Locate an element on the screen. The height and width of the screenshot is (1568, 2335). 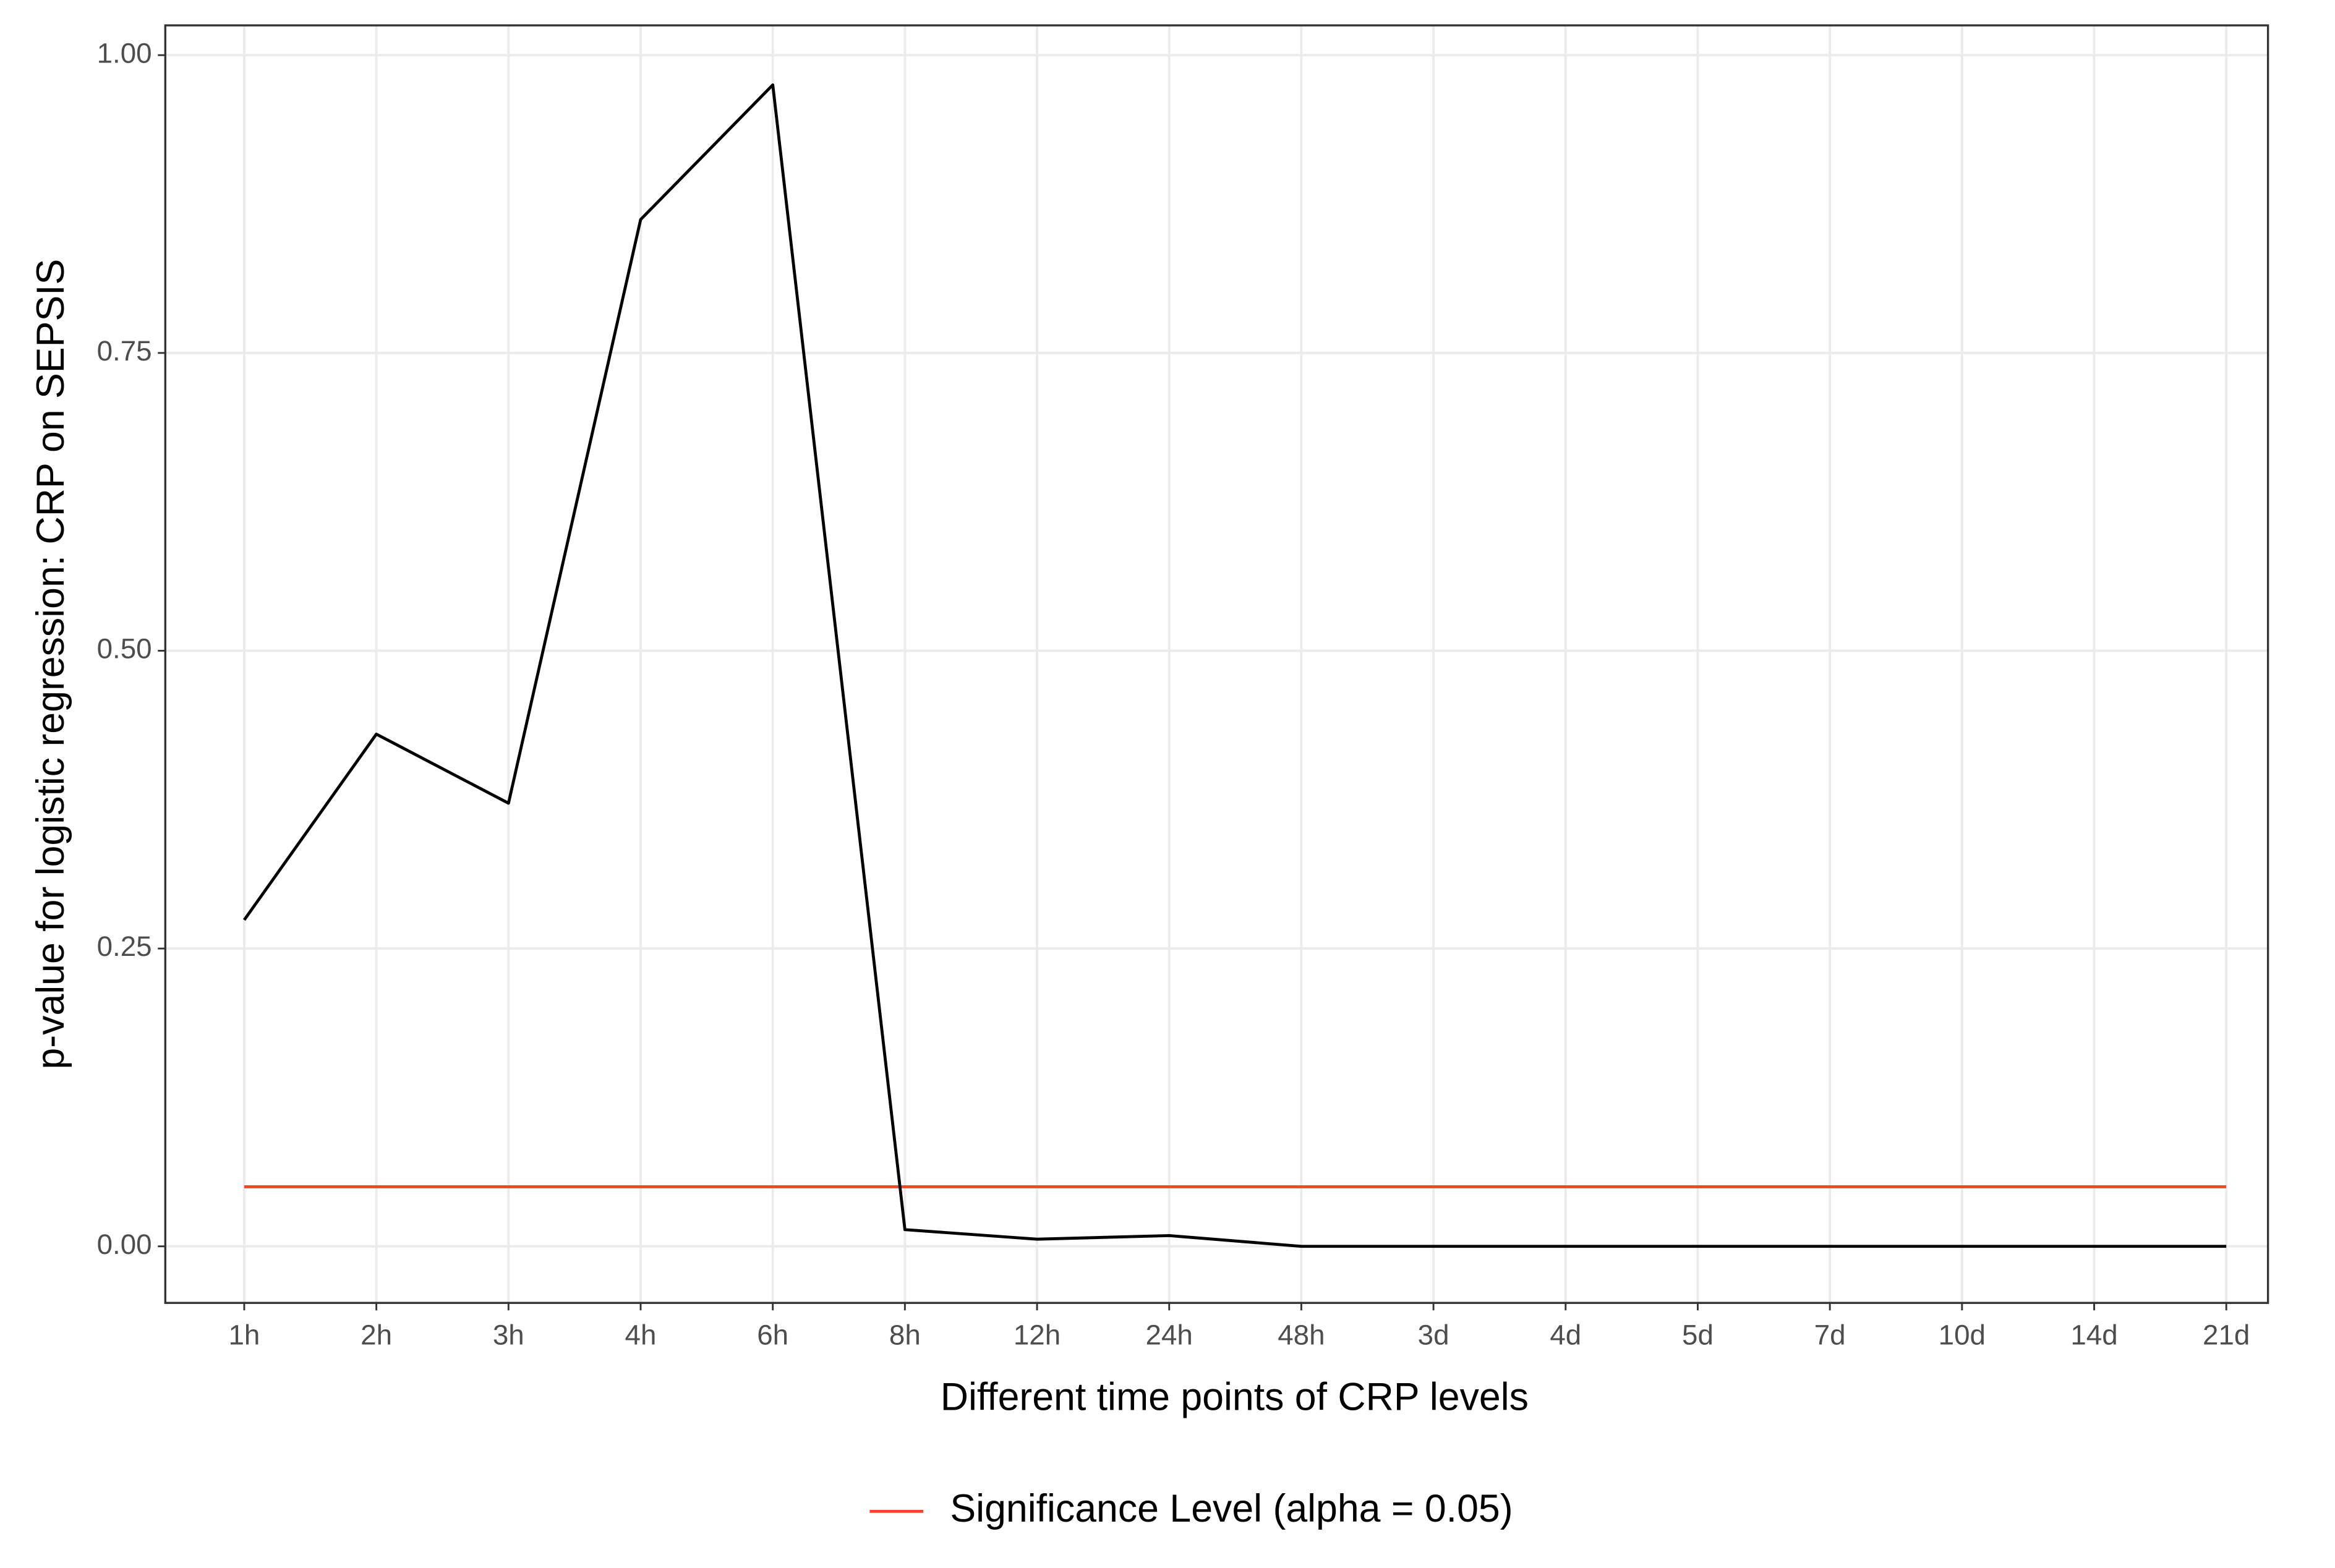
x-axis-title: Different time points of CRP levels is located at coordinates (1235, 1396).